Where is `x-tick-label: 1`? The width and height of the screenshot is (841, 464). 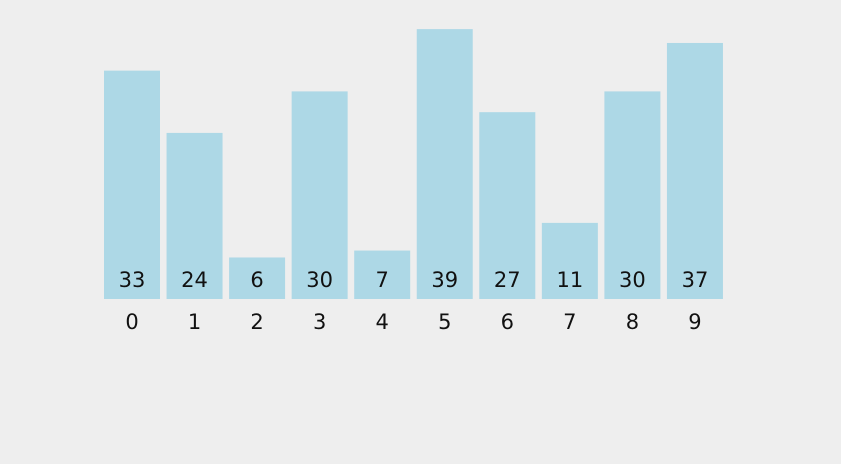 x-tick-label: 1 is located at coordinates (194, 322).